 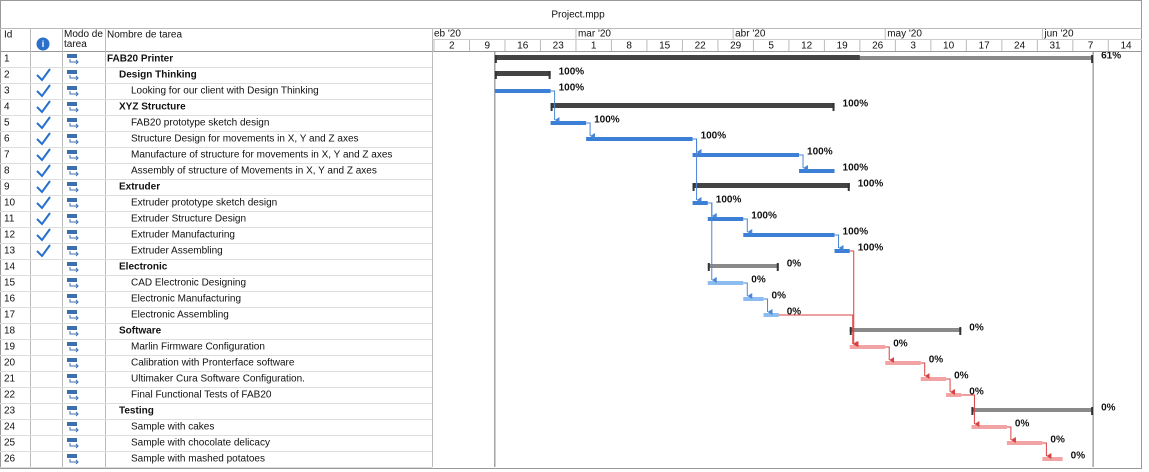 What do you see at coordinates (9, 219) in the screenshot?
I see `task-id: 11` at bounding box center [9, 219].